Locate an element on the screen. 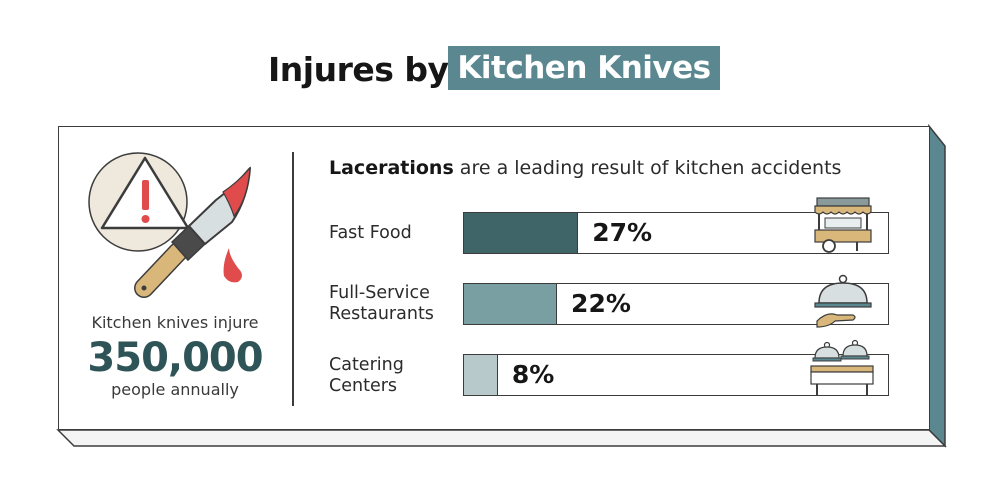  food-cart-icon is located at coordinates (843, 225).